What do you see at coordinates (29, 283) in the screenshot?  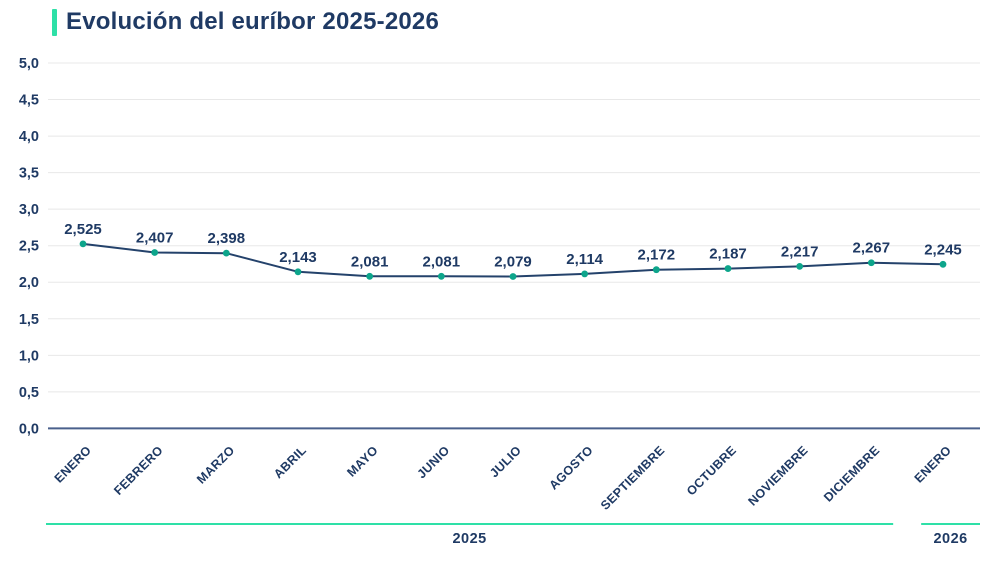 I see `y-tick-label: 2,0` at bounding box center [29, 283].